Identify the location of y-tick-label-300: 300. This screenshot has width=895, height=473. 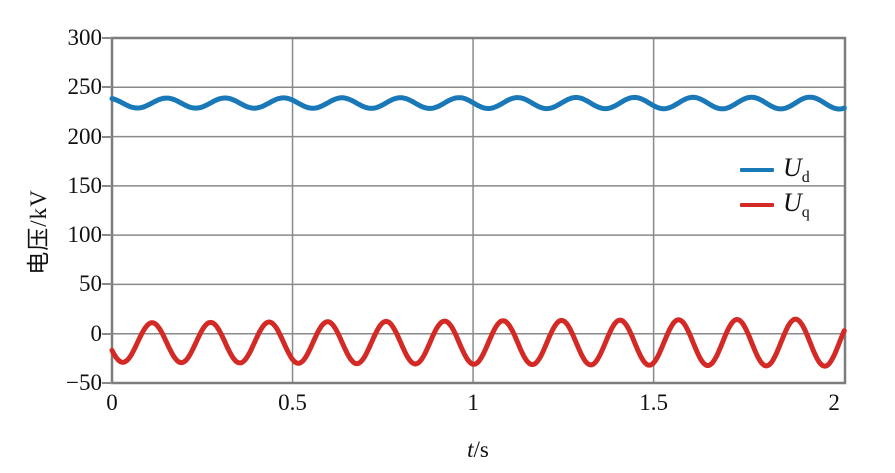
(85, 37).